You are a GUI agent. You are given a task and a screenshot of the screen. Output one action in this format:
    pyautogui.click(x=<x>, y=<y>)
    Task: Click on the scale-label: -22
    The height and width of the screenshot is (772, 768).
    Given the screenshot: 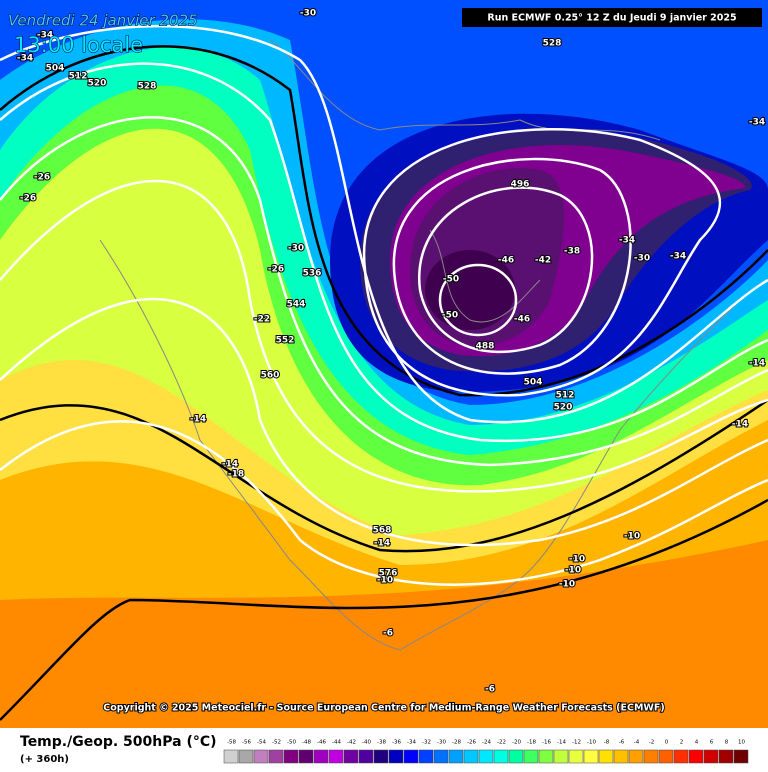 What is the action you would take?
    pyautogui.click(x=501, y=743)
    